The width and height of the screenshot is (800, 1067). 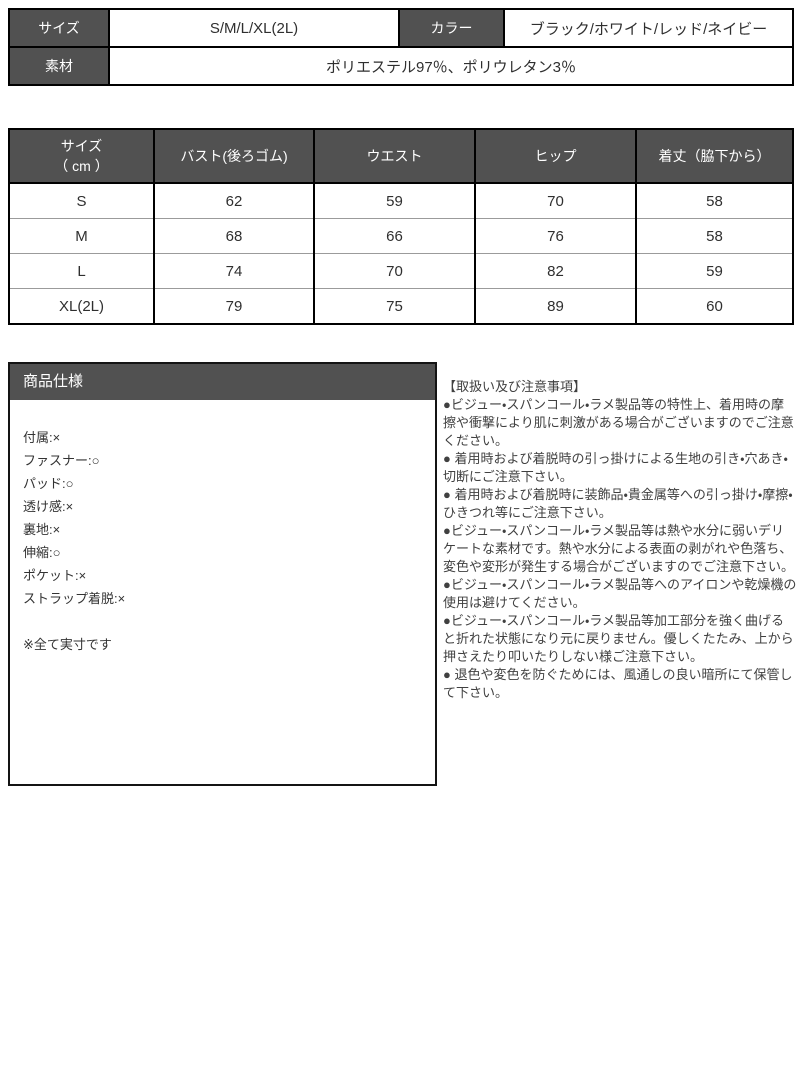 I want to click on material-label-cell: 素材, so click(x=59, y=66).